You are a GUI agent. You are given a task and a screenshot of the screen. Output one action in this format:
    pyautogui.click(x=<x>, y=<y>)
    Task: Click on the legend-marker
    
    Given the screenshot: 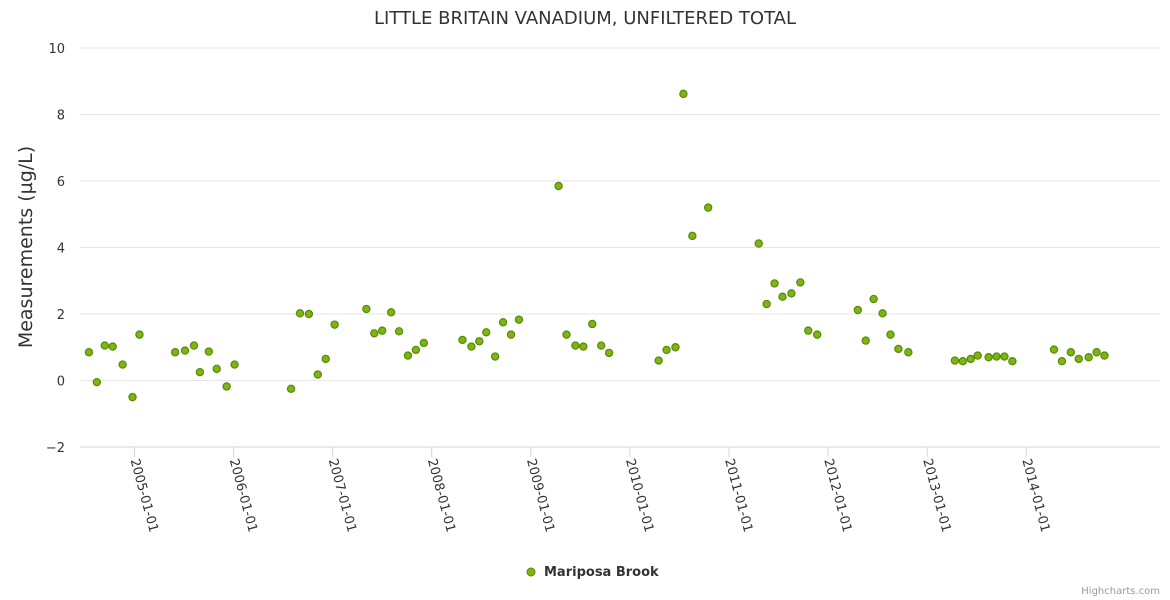 What is the action you would take?
    pyautogui.click(x=531, y=572)
    